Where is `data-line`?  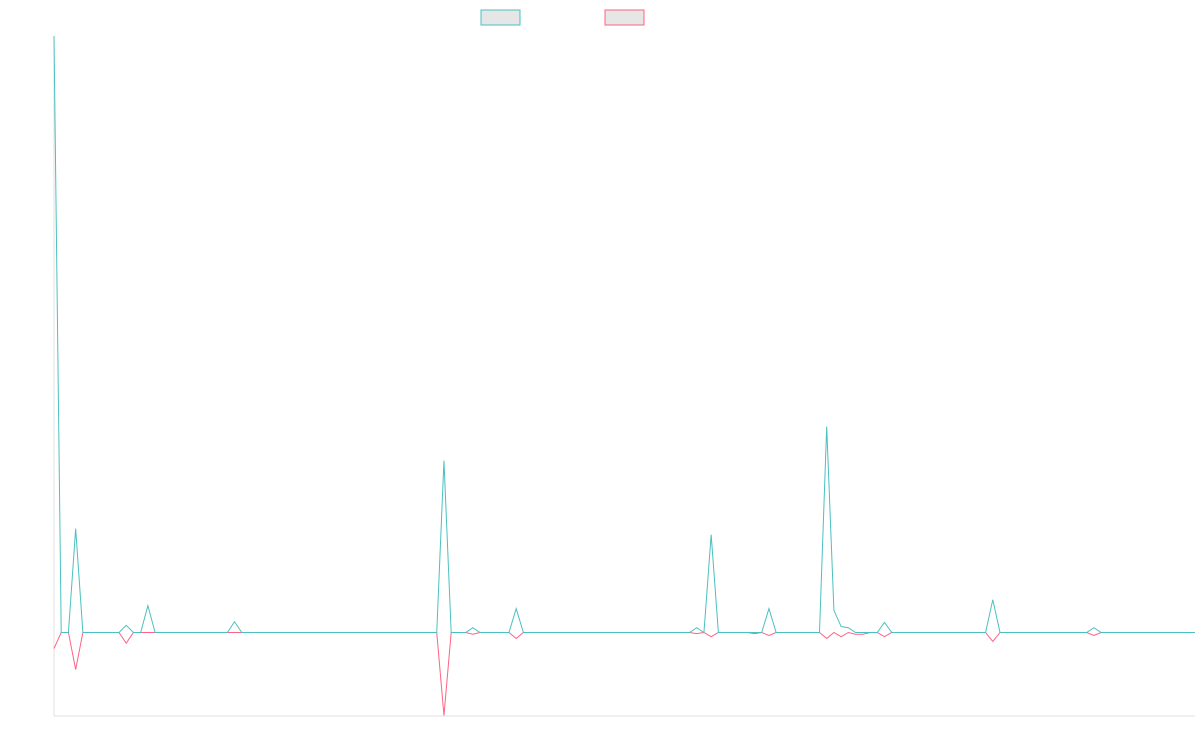
data-line is located at coordinates (624, 673).